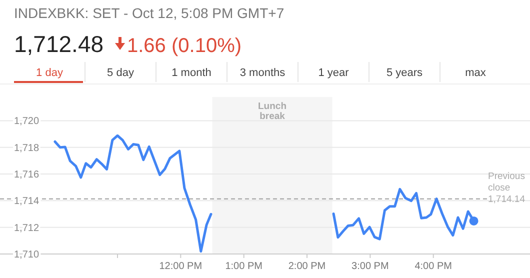 The image size is (530, 278). I want to click on x-tick-label: 3:00 PM, so click(370, 266).